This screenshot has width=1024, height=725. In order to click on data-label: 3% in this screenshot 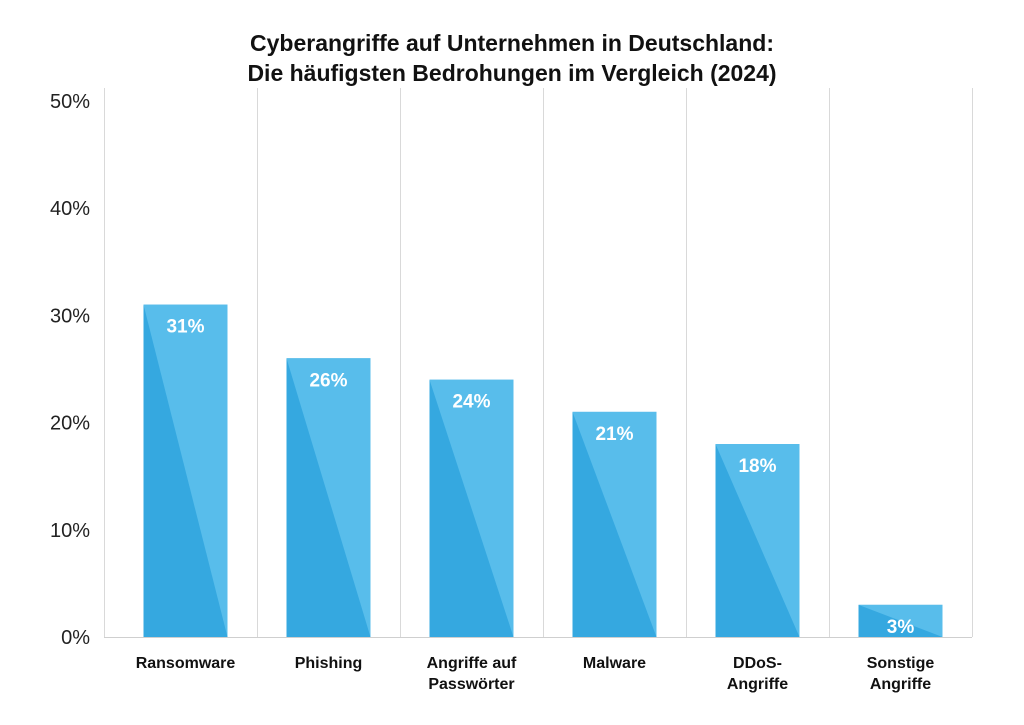, I will do `click(901, 627)`.